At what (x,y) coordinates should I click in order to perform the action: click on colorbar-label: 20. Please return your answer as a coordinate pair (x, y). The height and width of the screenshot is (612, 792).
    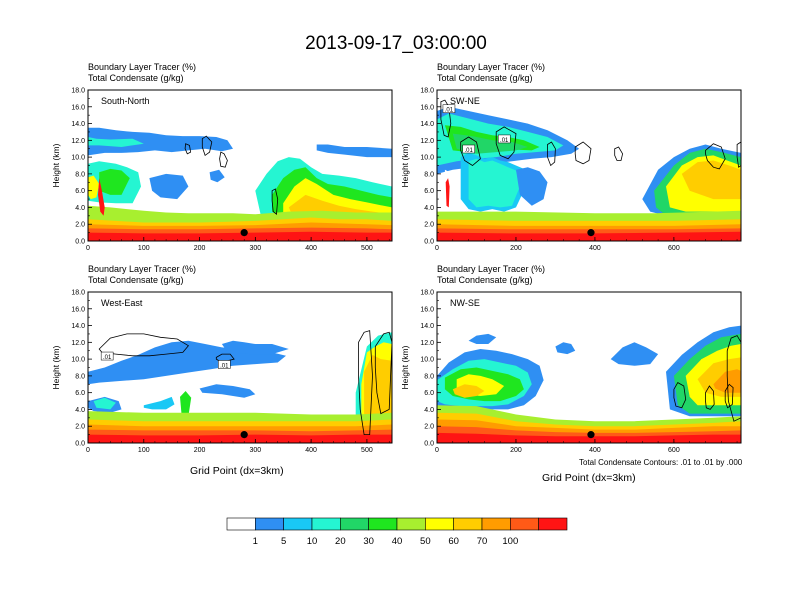
    Looking at the image, I should click on (340, 541).